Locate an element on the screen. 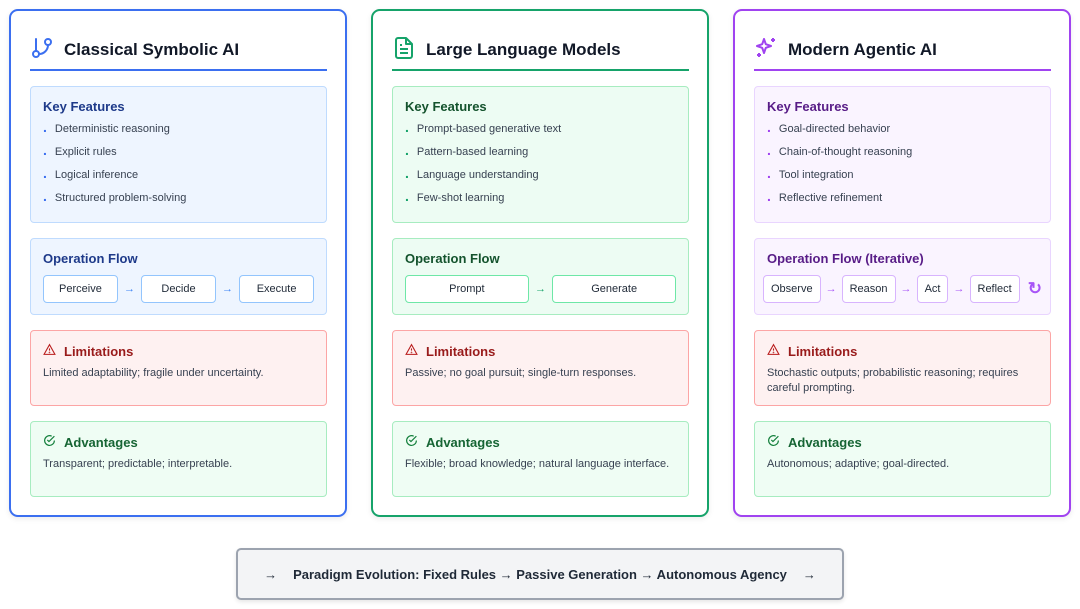  advantages-text: Autonomous; adaptive; goal-directed. is located at coordinates (858, 464).